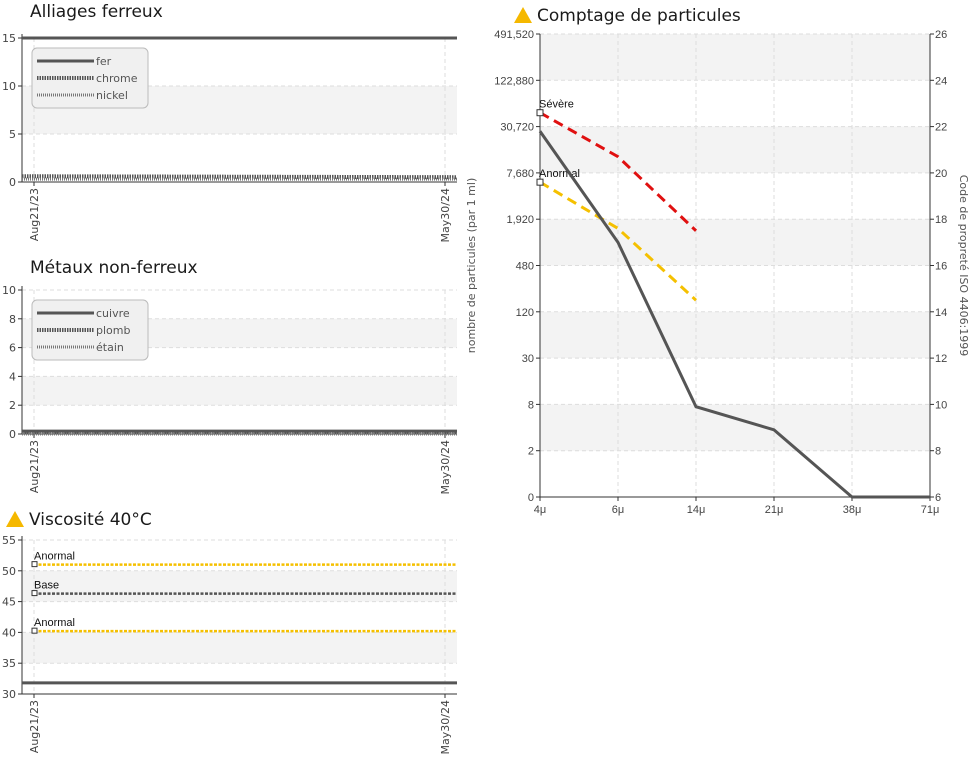  I want to click on nonferrous-metals-chart: 0 2 4 6 8 10 Aug21/23 May30/24 cuivre plomb étain, so click(229, 389).